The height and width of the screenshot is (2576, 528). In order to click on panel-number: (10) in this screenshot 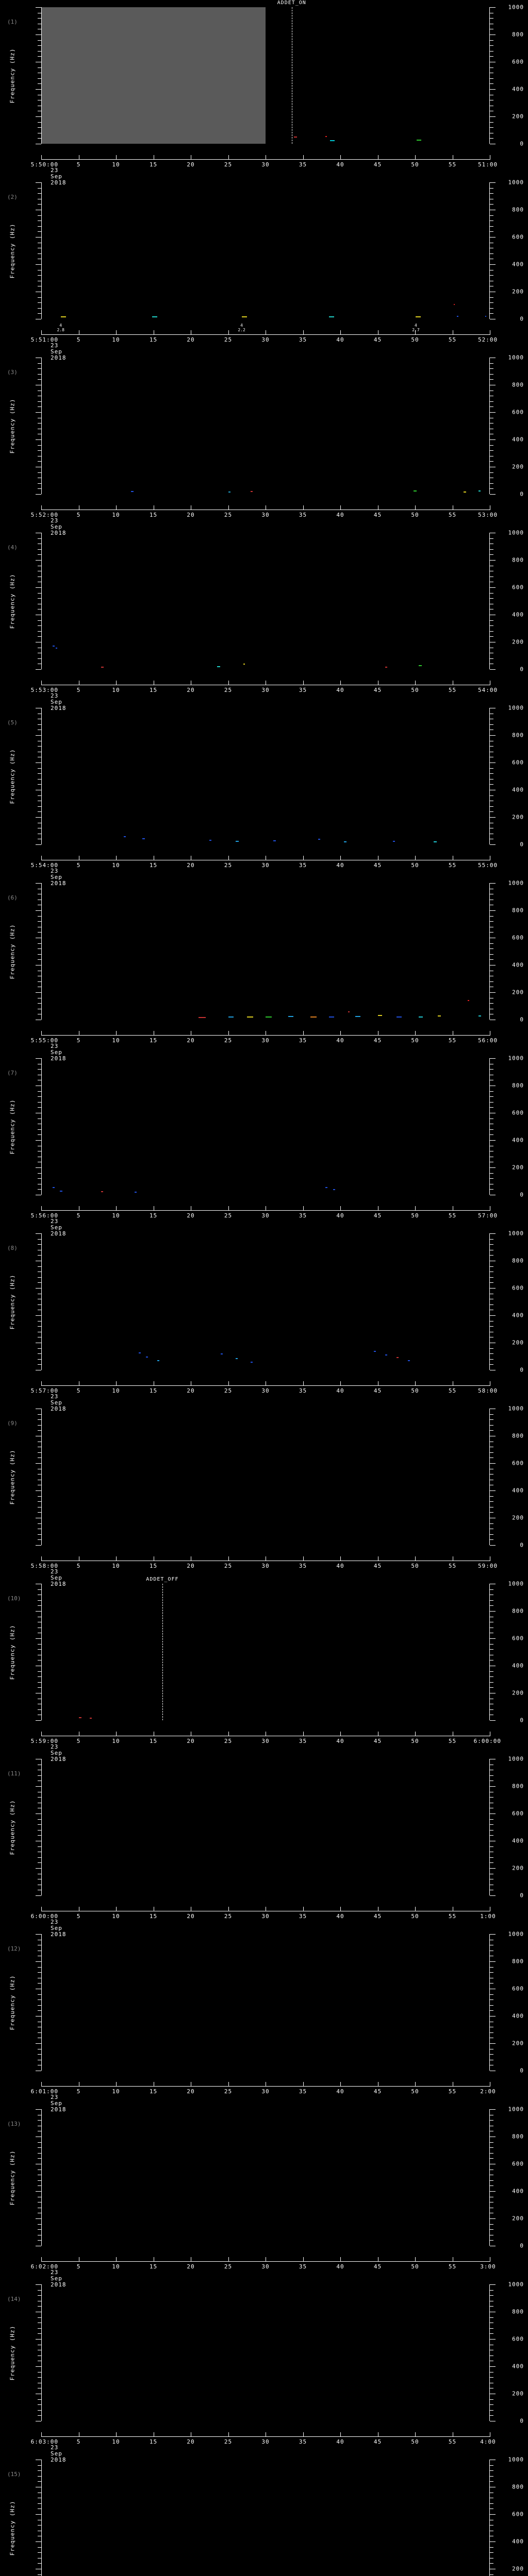, I will do `click(14, 1598)`.